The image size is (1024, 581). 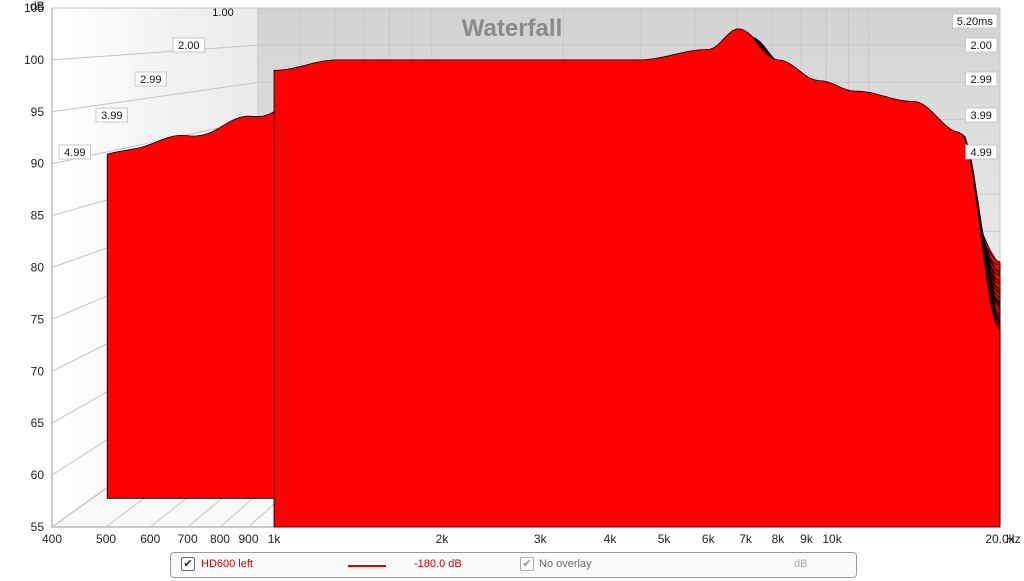 I want to click on time-label-right: 2.00, so click(x=981, y=45).